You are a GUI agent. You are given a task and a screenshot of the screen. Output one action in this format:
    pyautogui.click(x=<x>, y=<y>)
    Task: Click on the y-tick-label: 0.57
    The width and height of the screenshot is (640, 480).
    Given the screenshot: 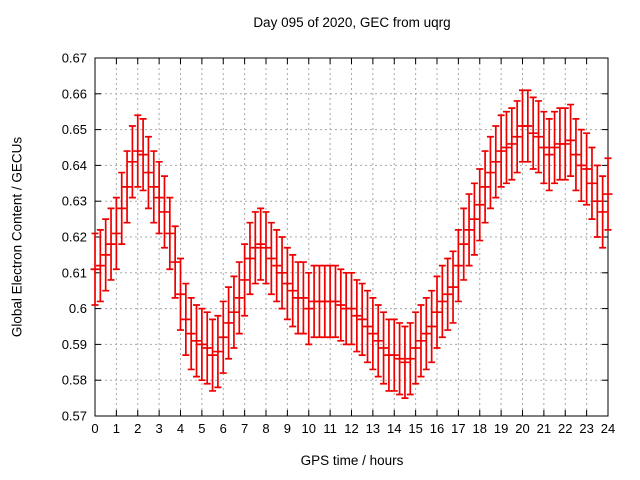 What is the action you would take?
    pyautogui.click(x=74, y=416)
    